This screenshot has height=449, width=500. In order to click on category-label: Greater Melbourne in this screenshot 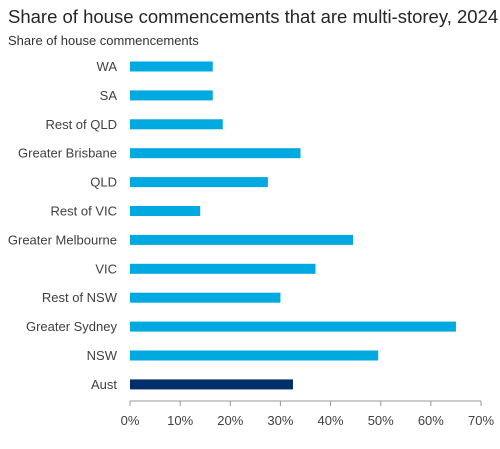, I will do `click(62, 239)`.